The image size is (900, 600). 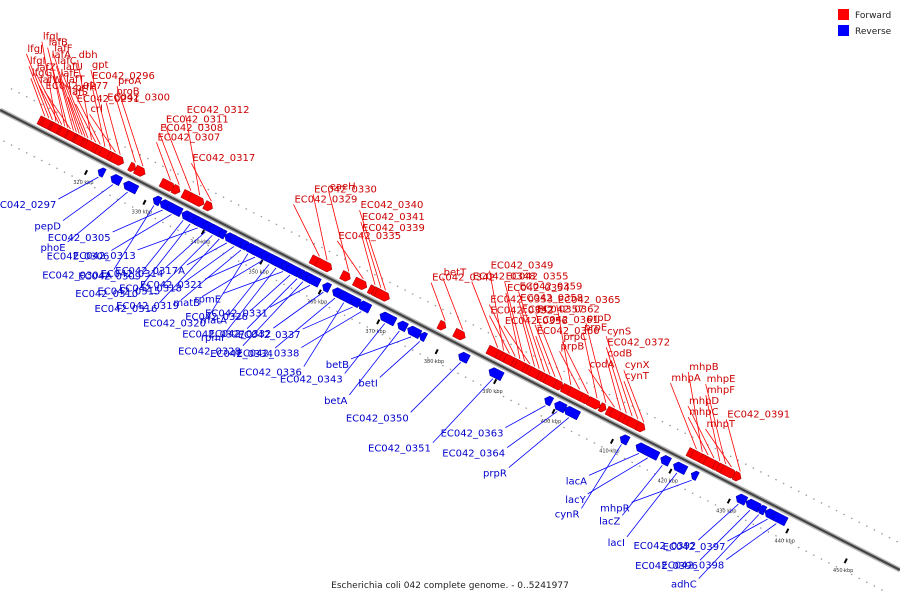 I want to click on reverse-gene-label: matA, so click(x=213, y=320).